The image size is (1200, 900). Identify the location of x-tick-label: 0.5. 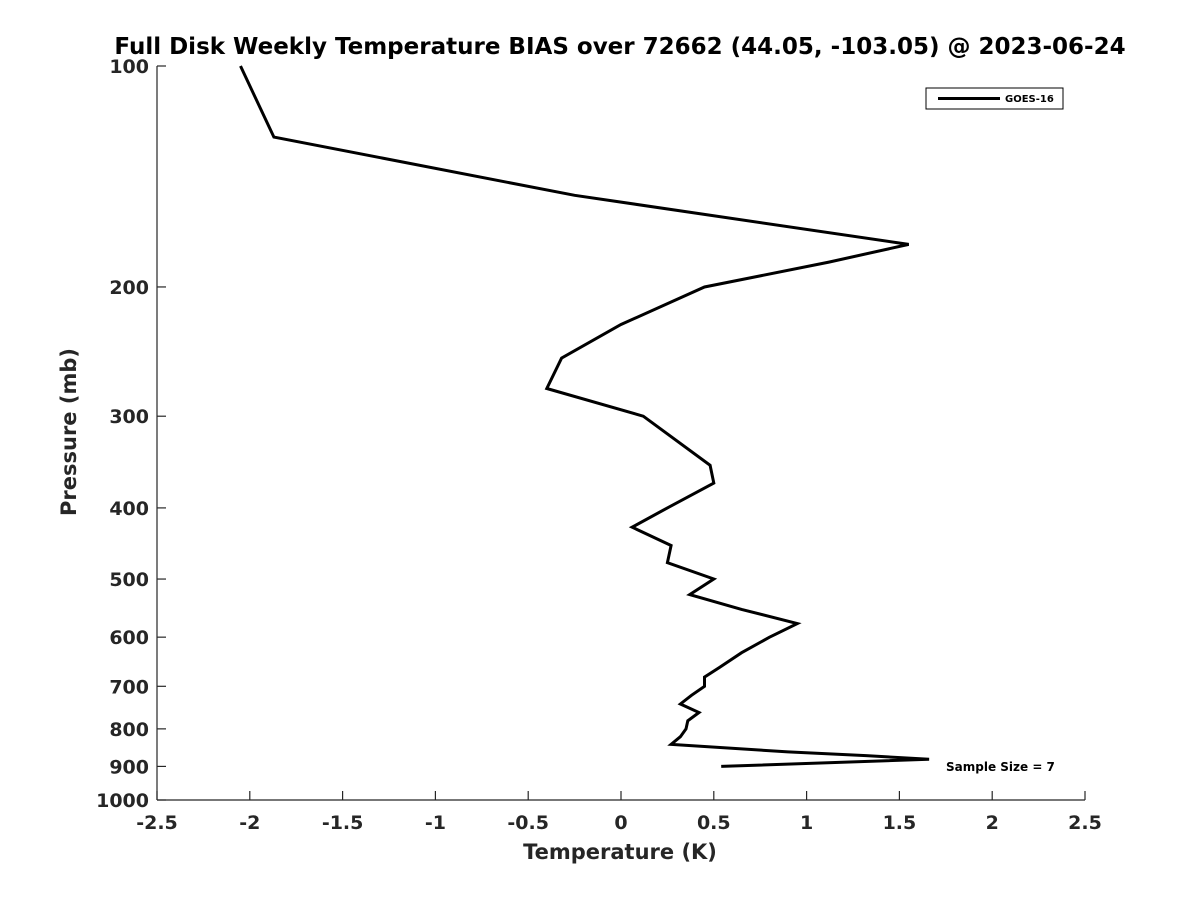
(714, 823).